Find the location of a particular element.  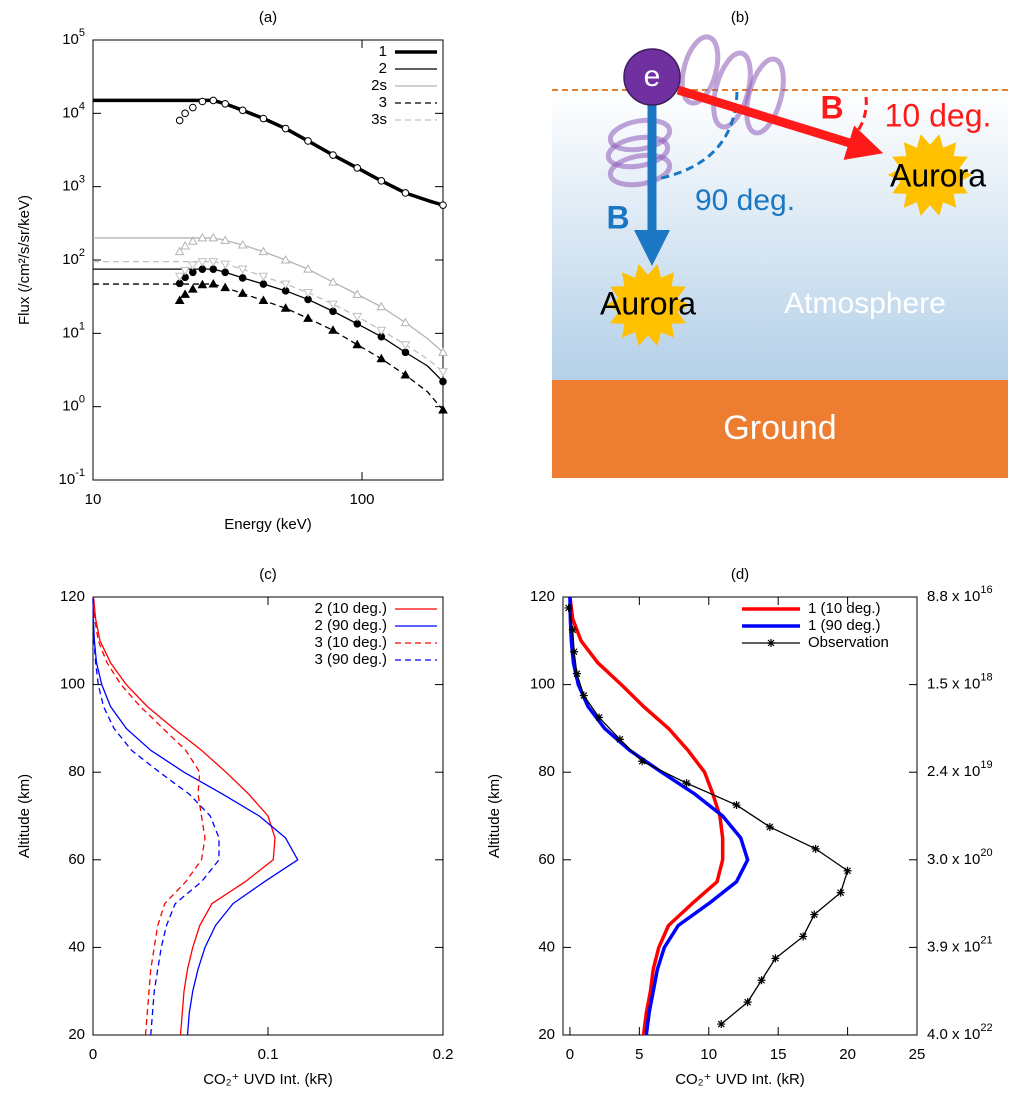

tick-exponent: 5 is located at coordinates (82, 33).